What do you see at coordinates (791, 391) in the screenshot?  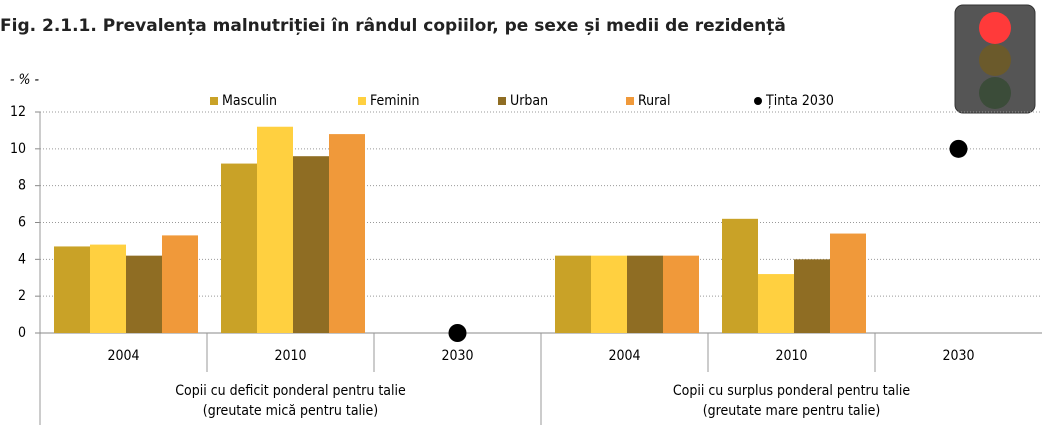 I see `group-label: Copii cu surplus ponderal pentru talie` at bounding box center [791, 391].